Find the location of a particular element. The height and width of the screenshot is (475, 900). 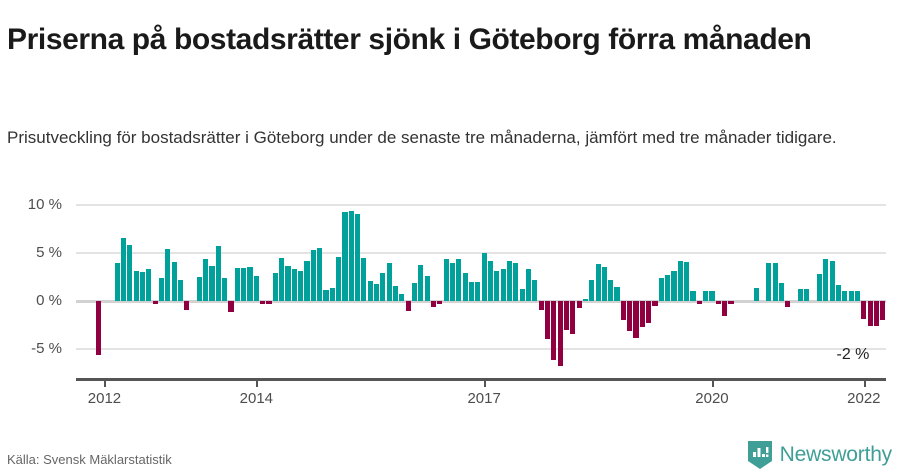

x-tick-label: 2012 is located at coordinates (104, 398).